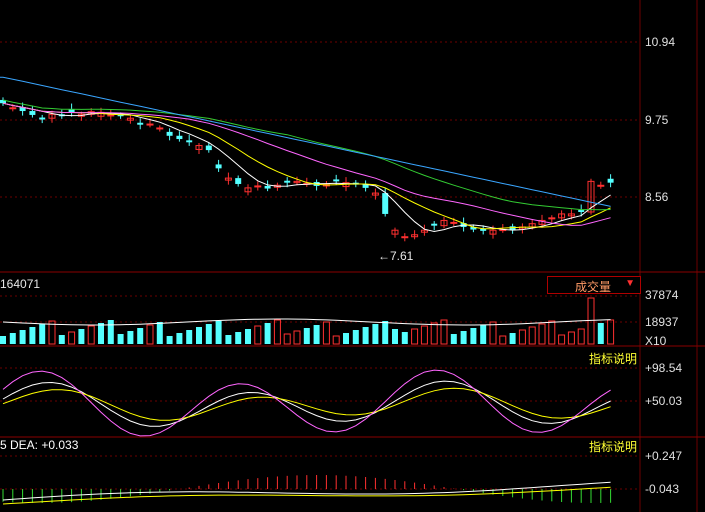 Image resolution: width=705 pixels, height=512 pixels. Describe the element at coordinates (613, 359) in the screenshot. I see `kdj-help-button: 指标说明` at that location.